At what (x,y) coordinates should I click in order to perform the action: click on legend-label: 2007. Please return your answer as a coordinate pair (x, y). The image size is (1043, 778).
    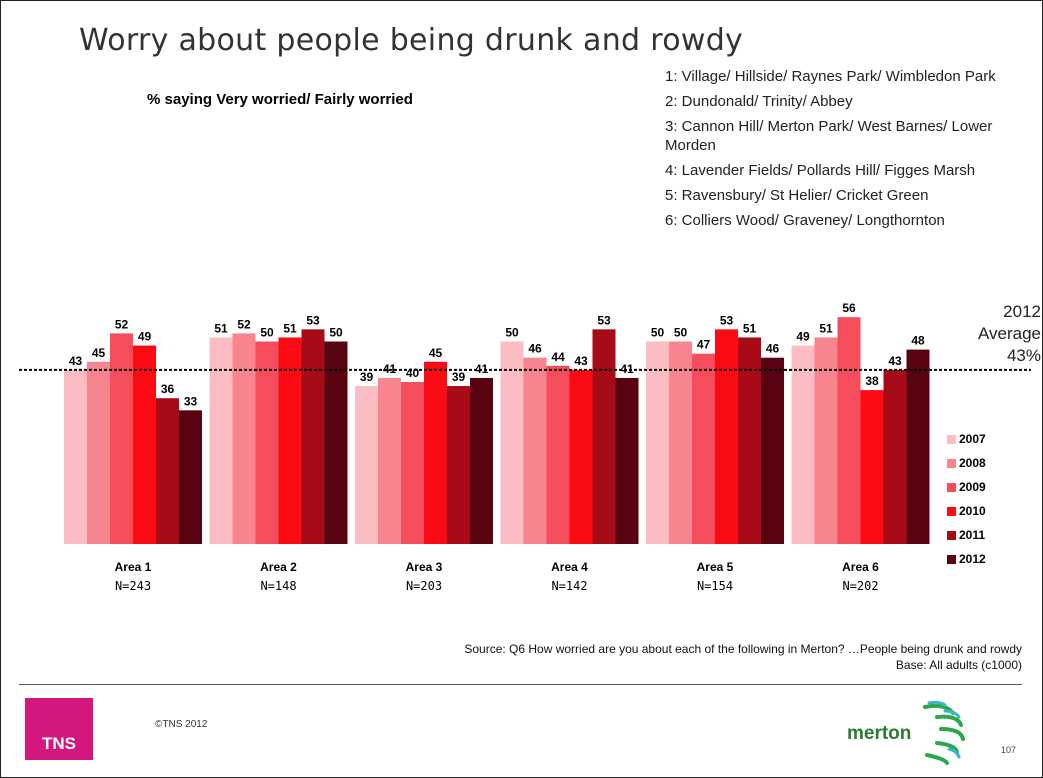
    Looking at the image, I should click on (972, 439).